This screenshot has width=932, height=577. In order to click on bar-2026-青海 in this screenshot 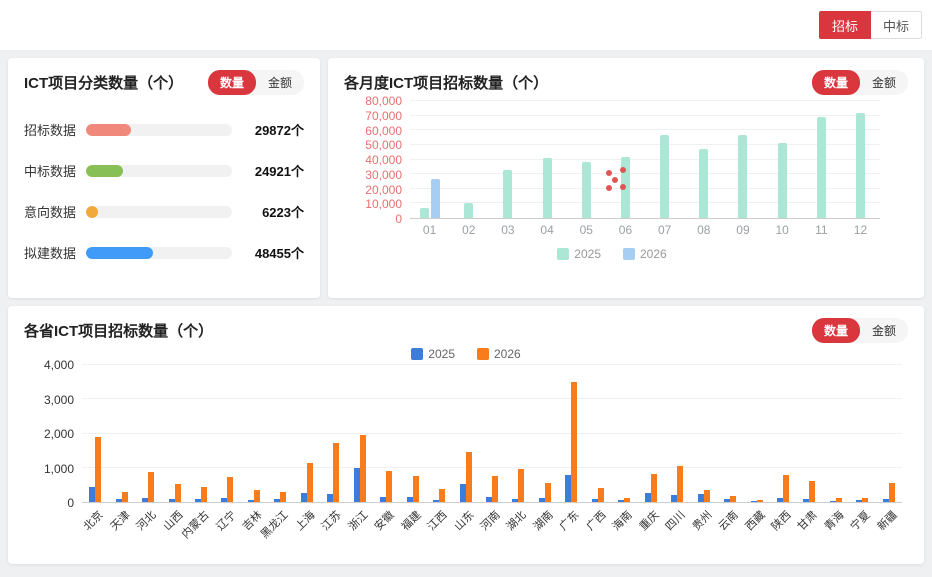, I will do `click(838, 499)`.